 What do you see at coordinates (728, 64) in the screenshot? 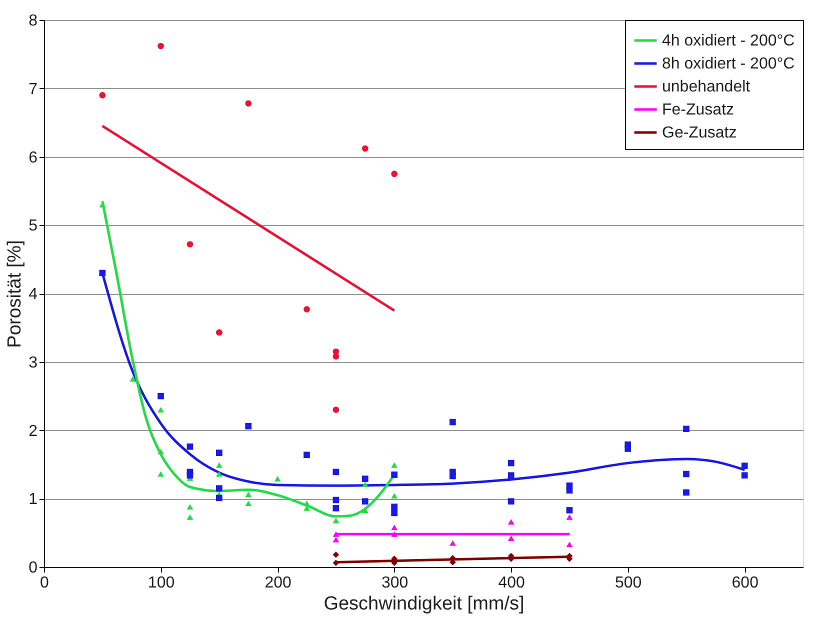
I see `legend-label: 8h oxidiert - 200°C` at bounding box center [728, 64].